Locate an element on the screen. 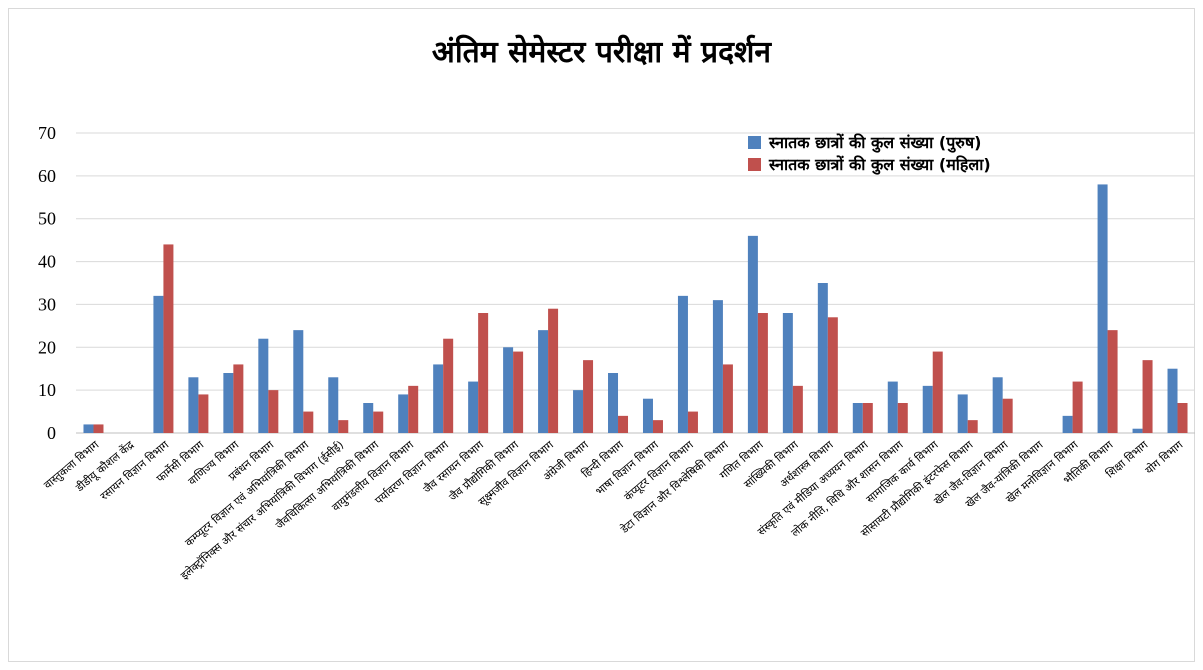 The image size is (1203, 670). chart-title: अंतिम सेमेस्टर परीक्षा में प्रदर्शन is located at coordinates (601, 52).